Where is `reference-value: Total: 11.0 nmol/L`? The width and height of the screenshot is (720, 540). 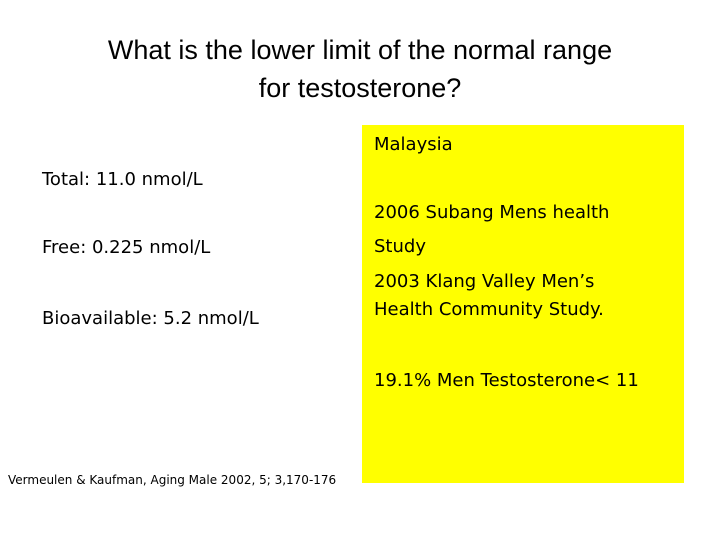
reference-value: Total: 11.0 nmol/L is located at coordinates (122, 179).